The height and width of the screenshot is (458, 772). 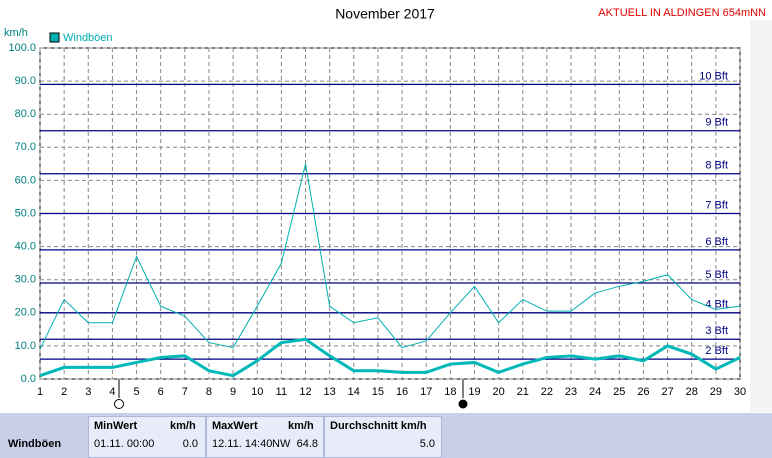 What do you see at coordinates (25, 346) in the screenshot?
I see `y-tick-label: 10.0` at bounding box center [25, 346].